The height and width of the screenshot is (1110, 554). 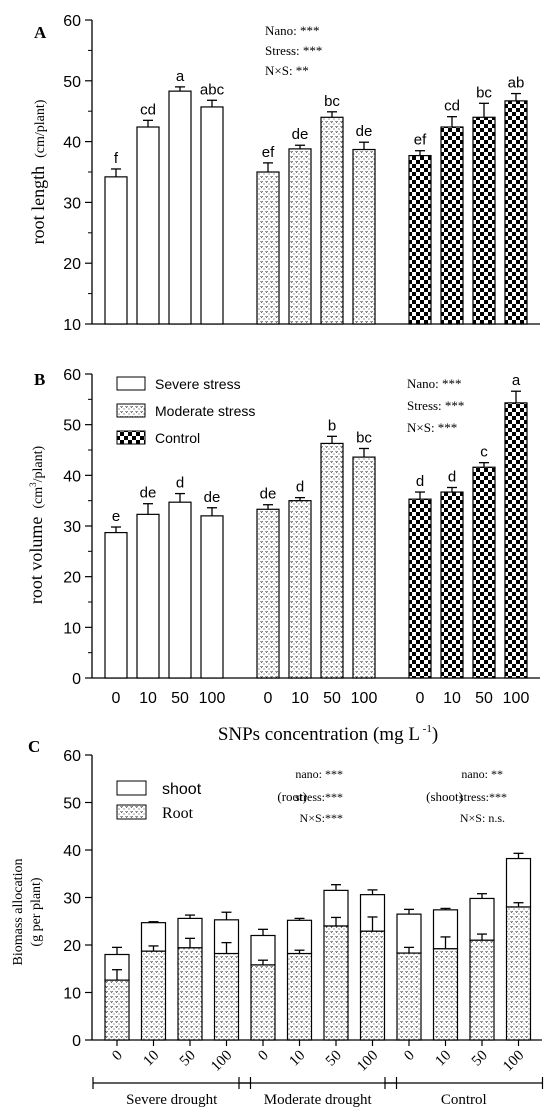 I want to click on panel-b-y-tick-label: 10, so click(x=72, y=628).